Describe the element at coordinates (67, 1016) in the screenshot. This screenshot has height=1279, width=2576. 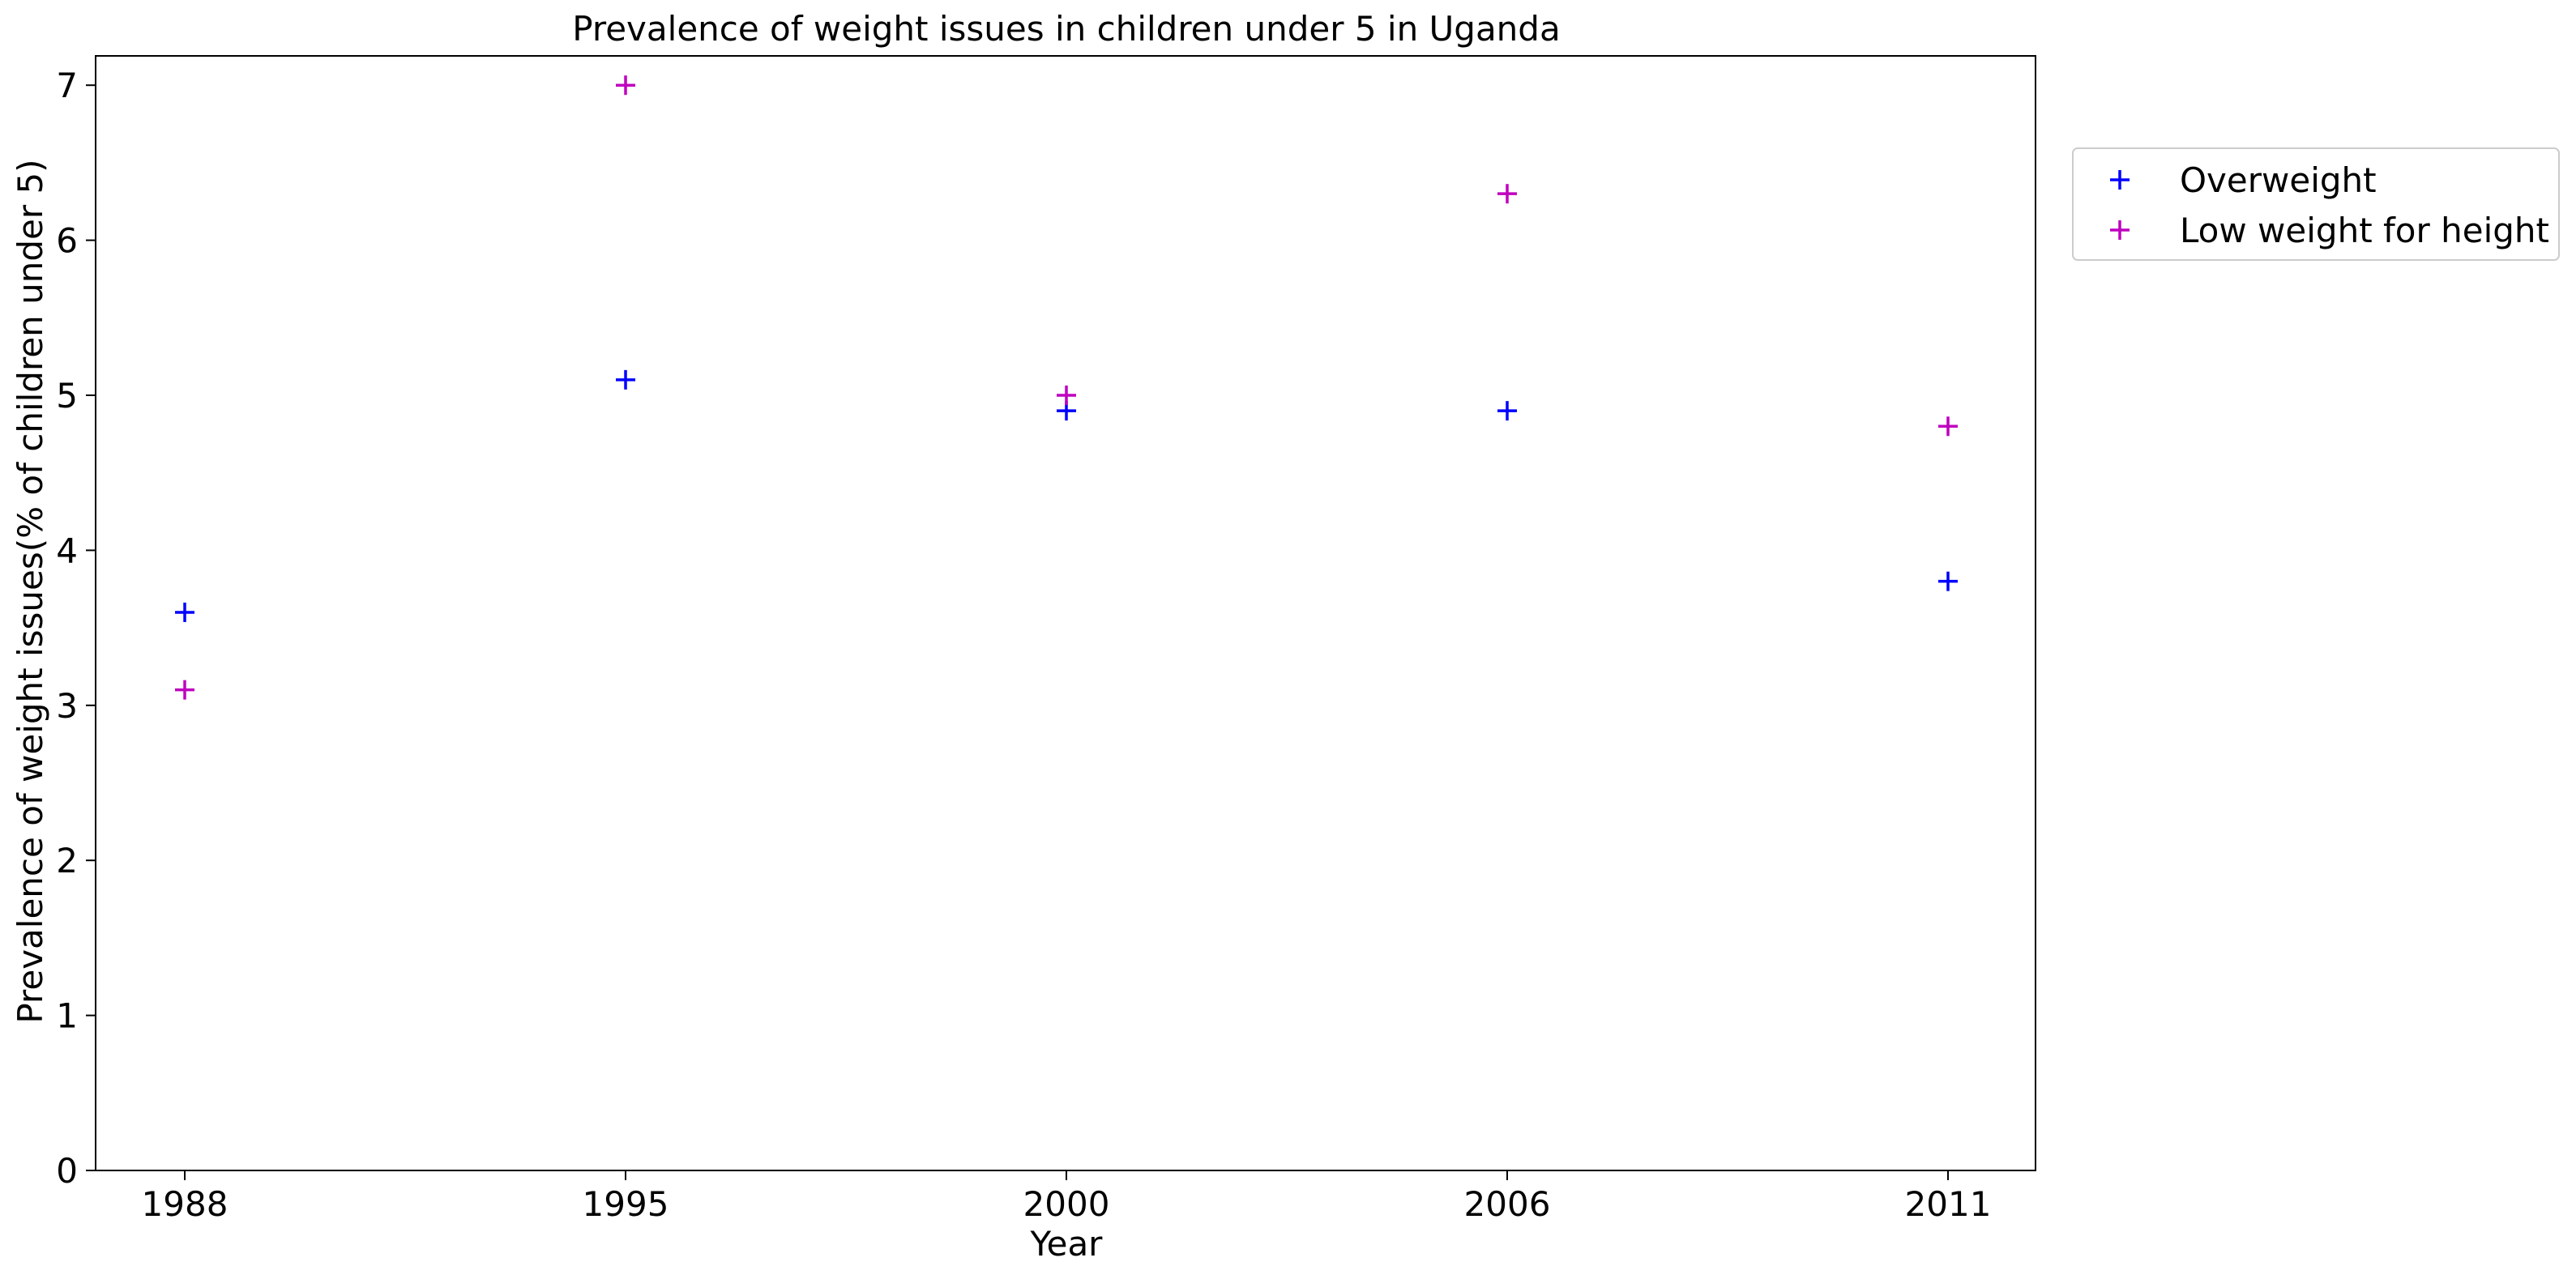
I see `y-tick-label: 1` at that location.